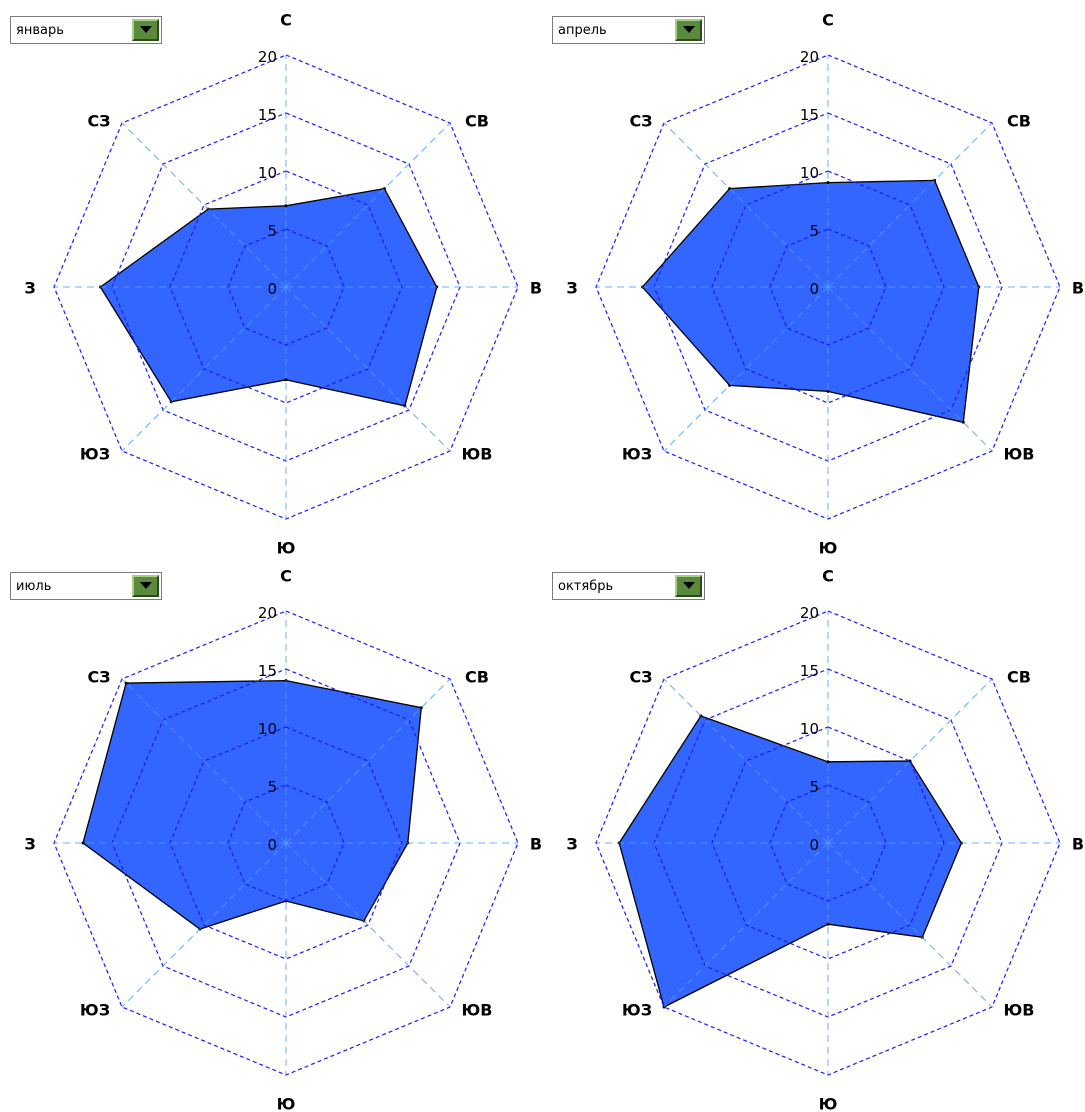 This screenshot has width=1085, height=1112. Describe the element at coordinates (582, 30) in the screenshot. I see `month-select-value: апрель` at that location.